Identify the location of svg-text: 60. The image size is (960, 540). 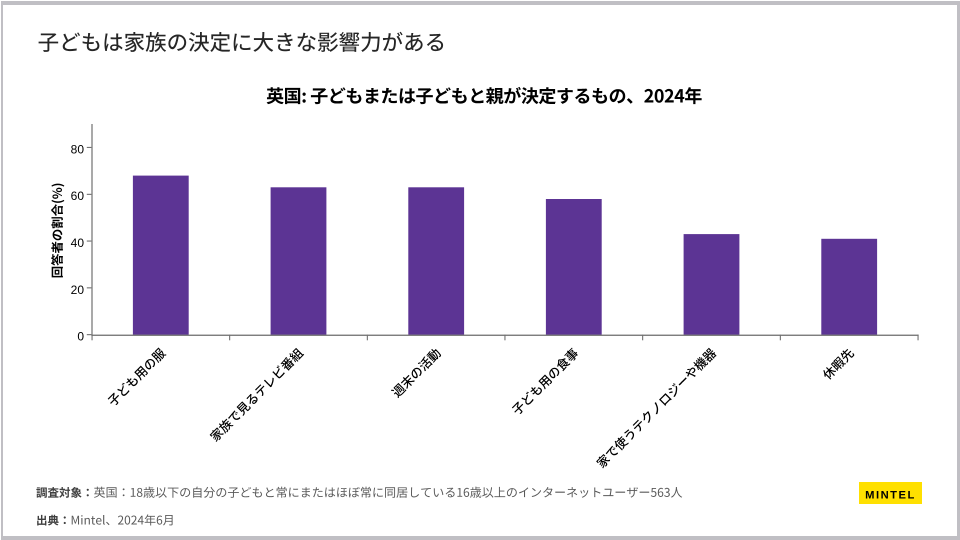
(78, 196).